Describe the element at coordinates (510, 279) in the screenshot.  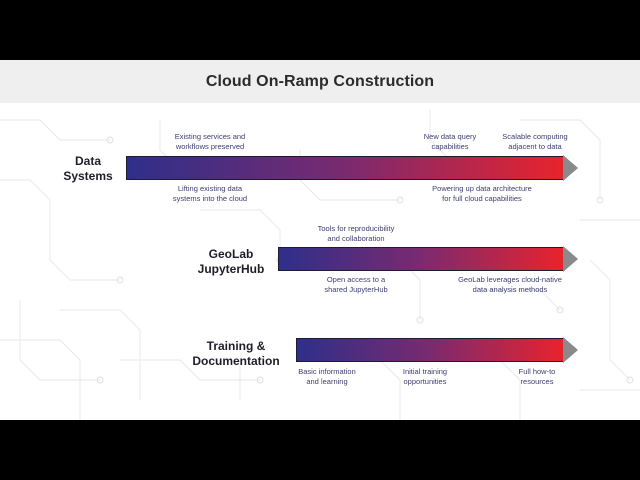
I see `annotation-line: GeoLab leverages cloud-native` at that location.